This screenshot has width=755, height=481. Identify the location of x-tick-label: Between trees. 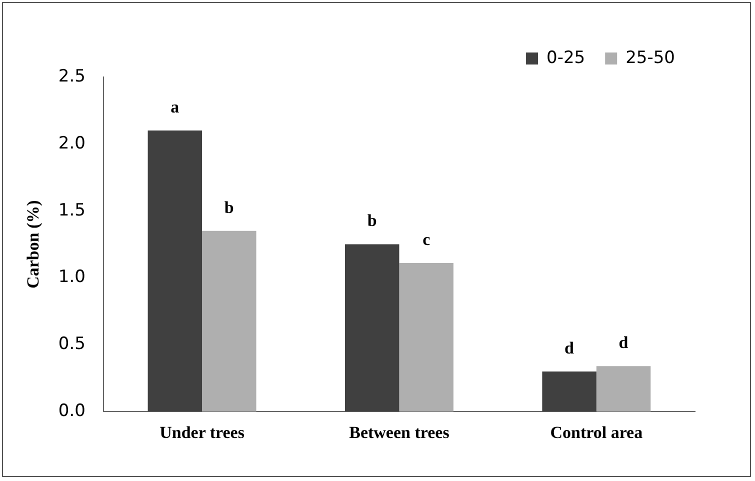
(399, 432).